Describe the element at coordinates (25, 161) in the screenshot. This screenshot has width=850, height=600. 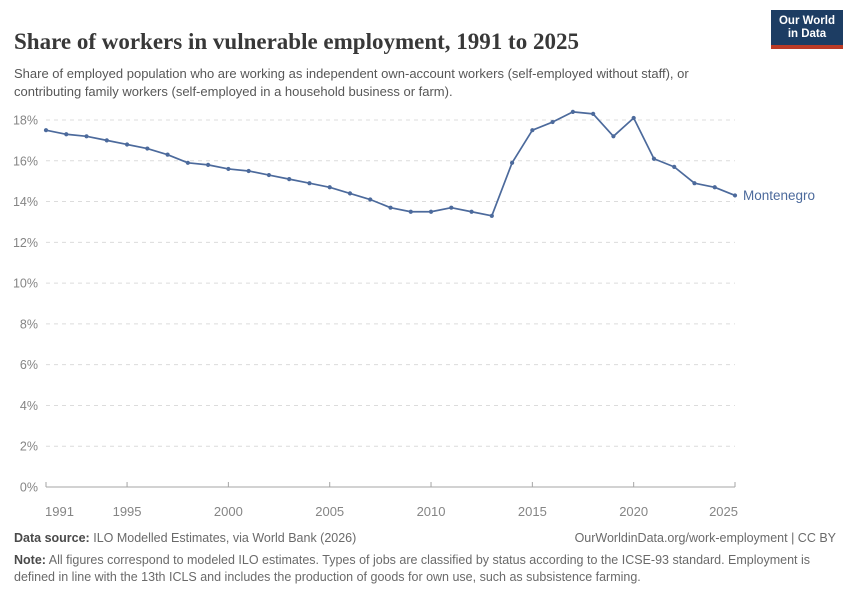
I see `y-axis-tick-label: 16%` at that location.